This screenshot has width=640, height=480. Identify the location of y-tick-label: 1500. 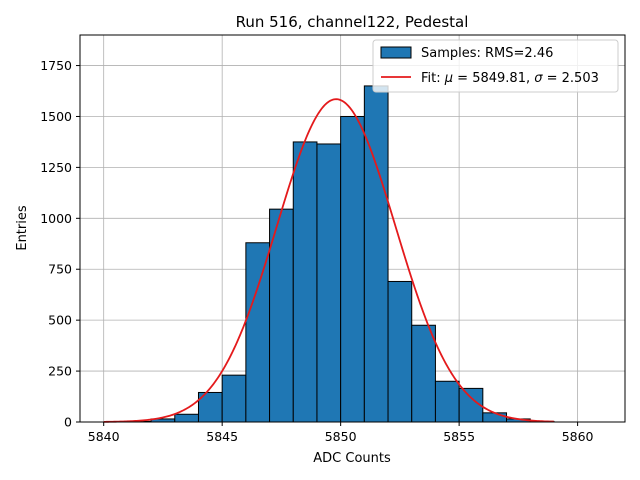
(56, 116).